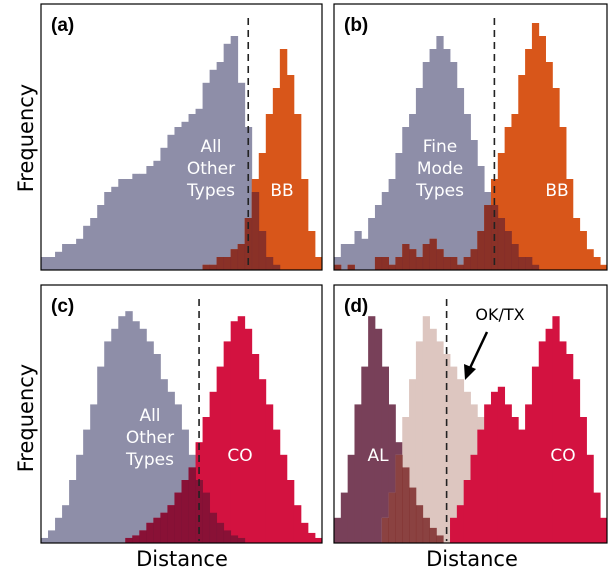 Image resolution: width=608 pixels, height=574 pixels. What do you see at coordinates (356, 25) in the screenshot?
I see `panel-letter: (b)` at bounding box center [356, 25].